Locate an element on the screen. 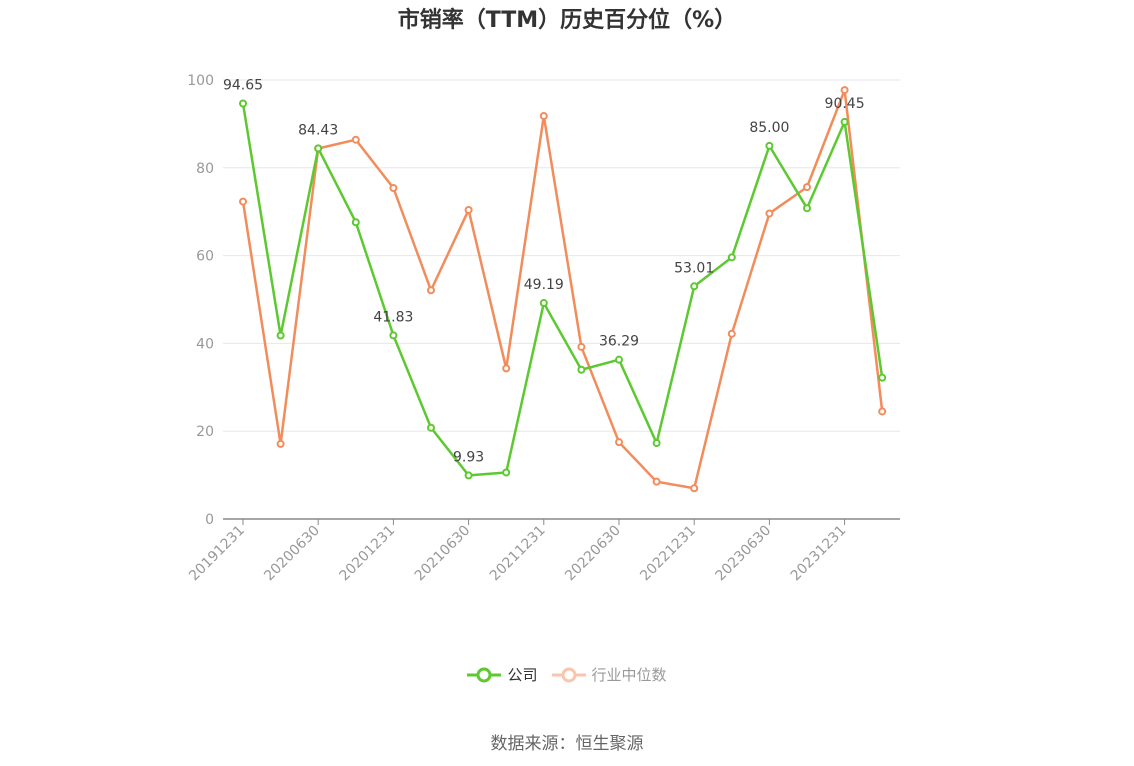 The width and height of the screenshot is (1134, 766). x-tick-label: 20230630 is located at coordinates (744, 554).